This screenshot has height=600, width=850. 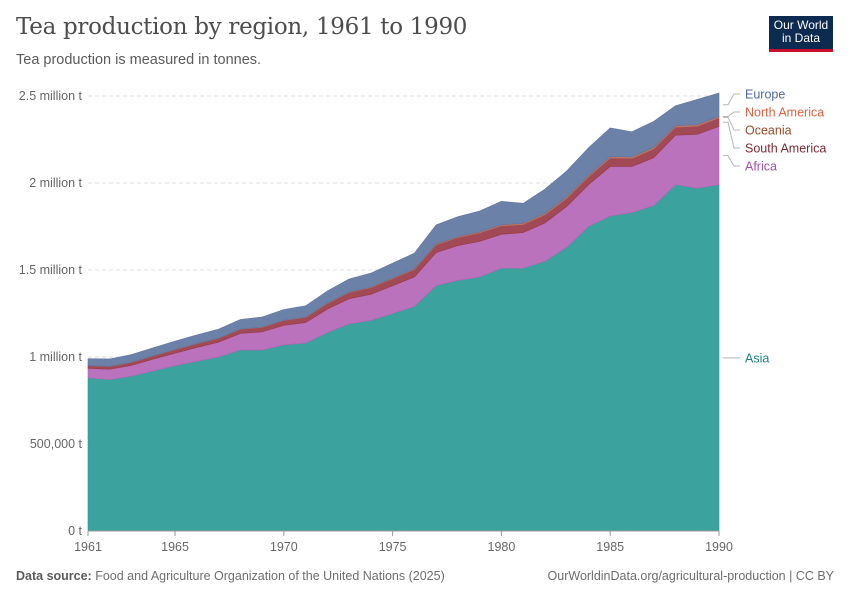 What do you see at coordinates (731, 99) in the screenshot?
I see `label-connector-europe` at bounding box center [731, 99].